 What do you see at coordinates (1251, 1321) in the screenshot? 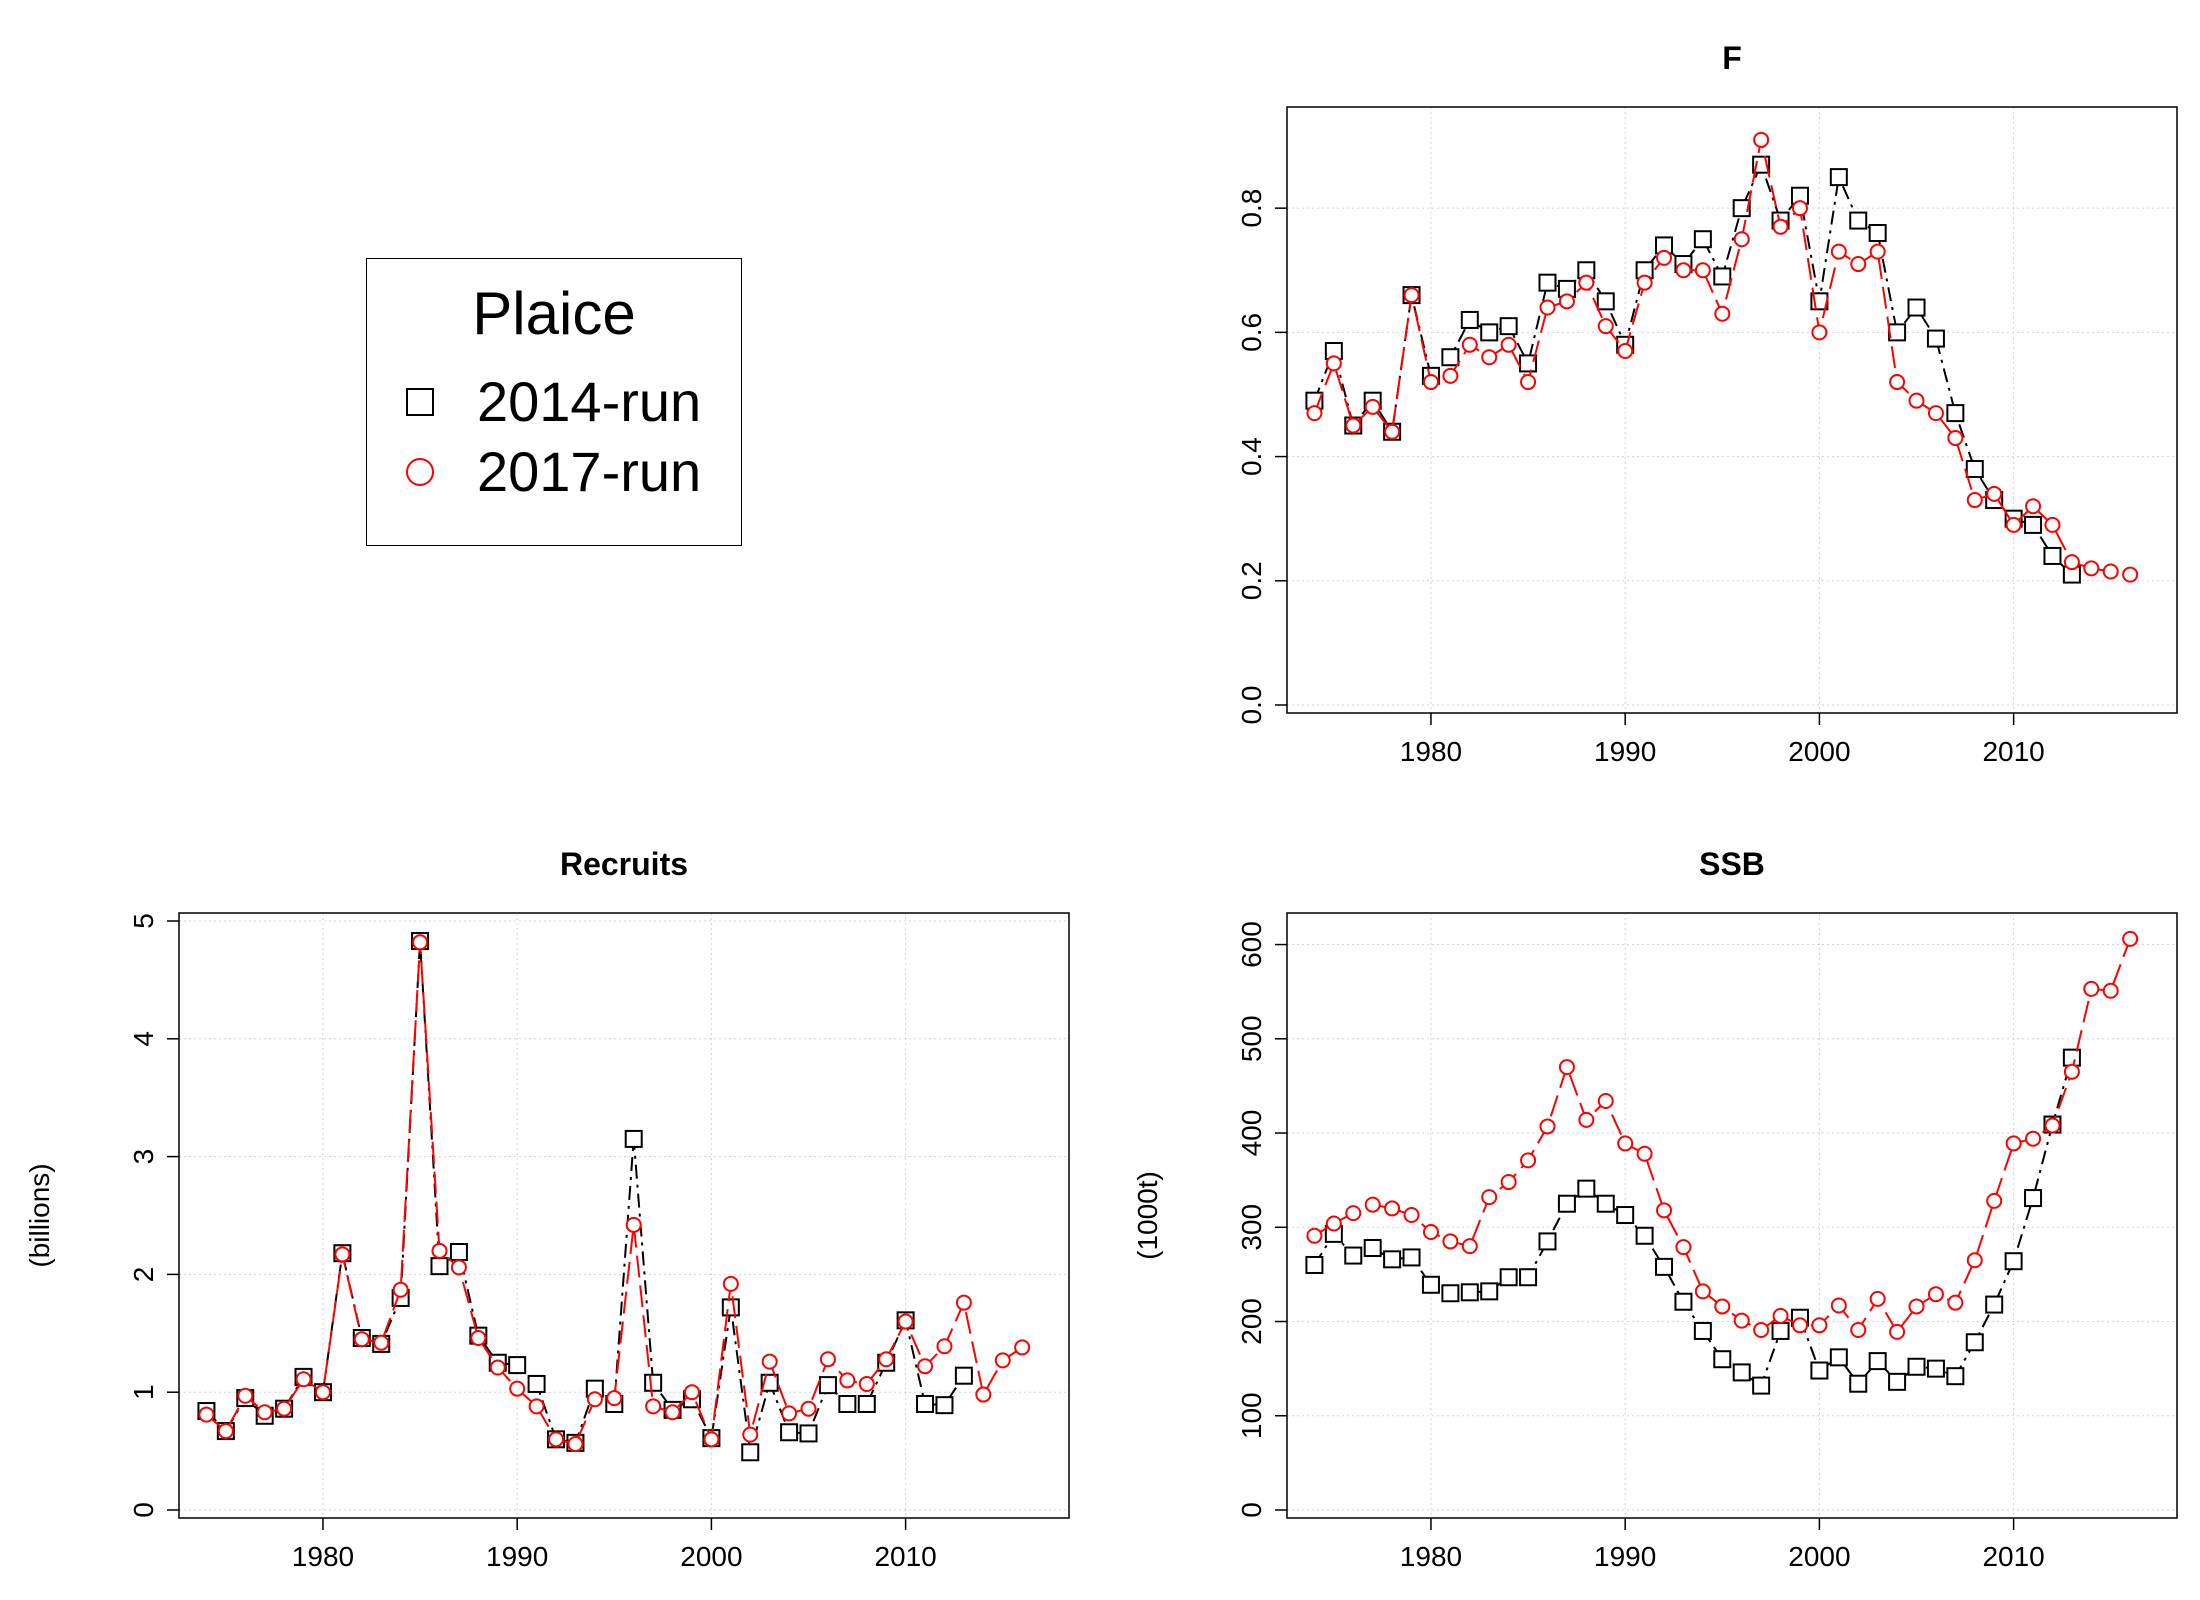
I see `y-tick-label: 200` at bounding box center [1251, 1321].